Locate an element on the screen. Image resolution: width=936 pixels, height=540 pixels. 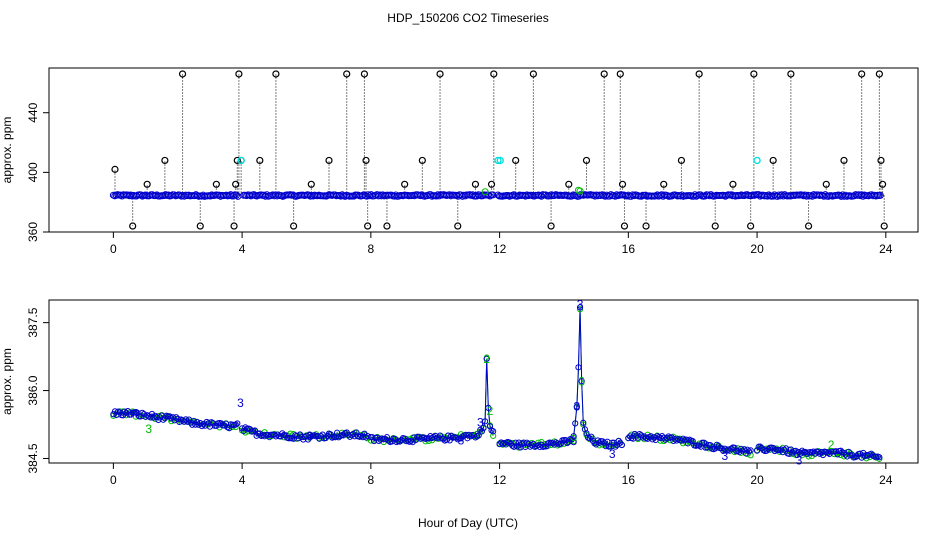
y-tick-label: 384.5 is located at coordinates (33, 458).